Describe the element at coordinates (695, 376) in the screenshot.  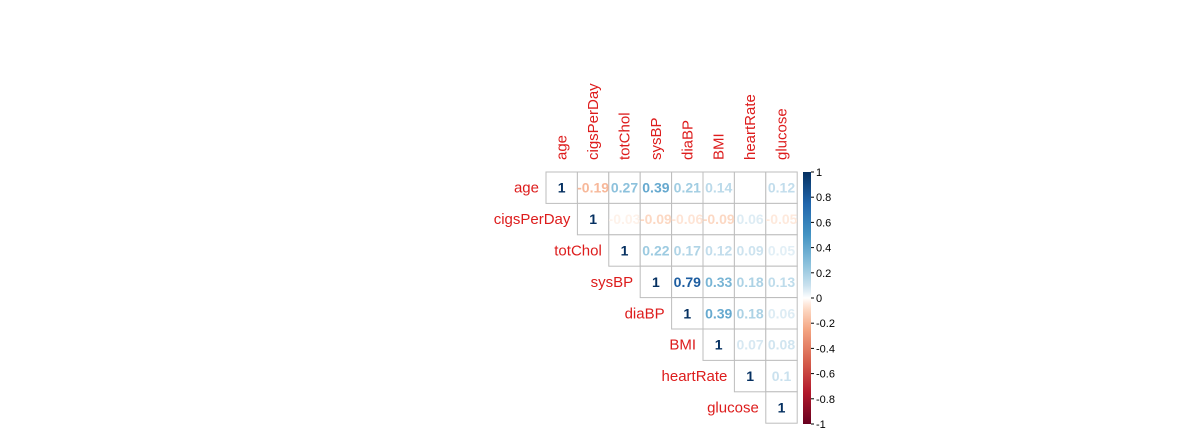
I see `row-label-heartRate: heartRate` at that location.